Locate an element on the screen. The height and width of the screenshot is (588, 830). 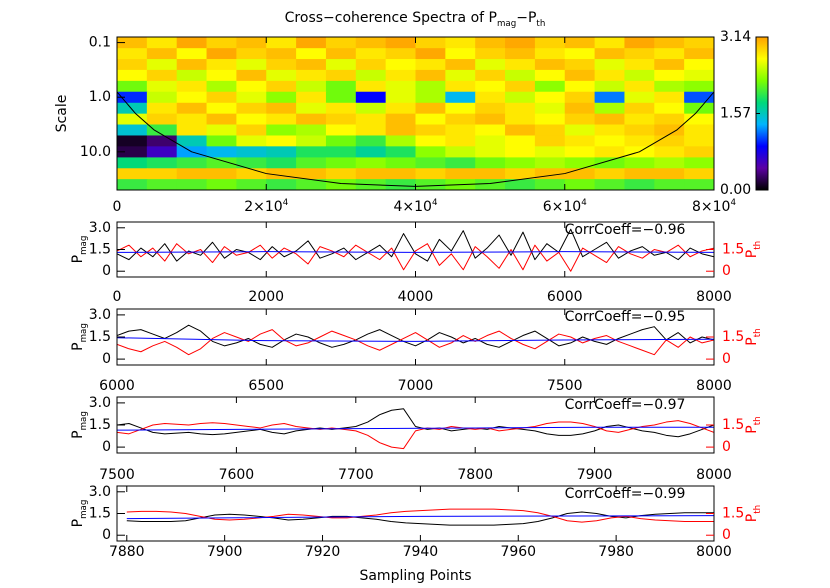
x-tick-label-part: 2×10 is located at coordinates (263, 207).